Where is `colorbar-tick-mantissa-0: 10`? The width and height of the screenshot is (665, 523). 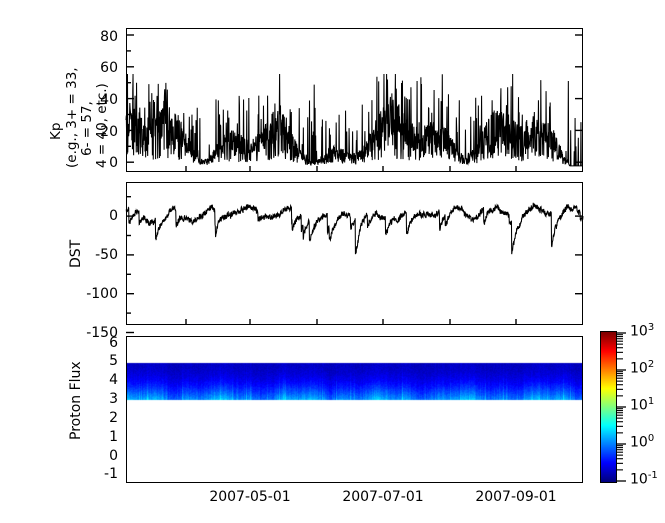 colorbar-tick-mantissa-0: 10 is located at coordinates (639, 331).